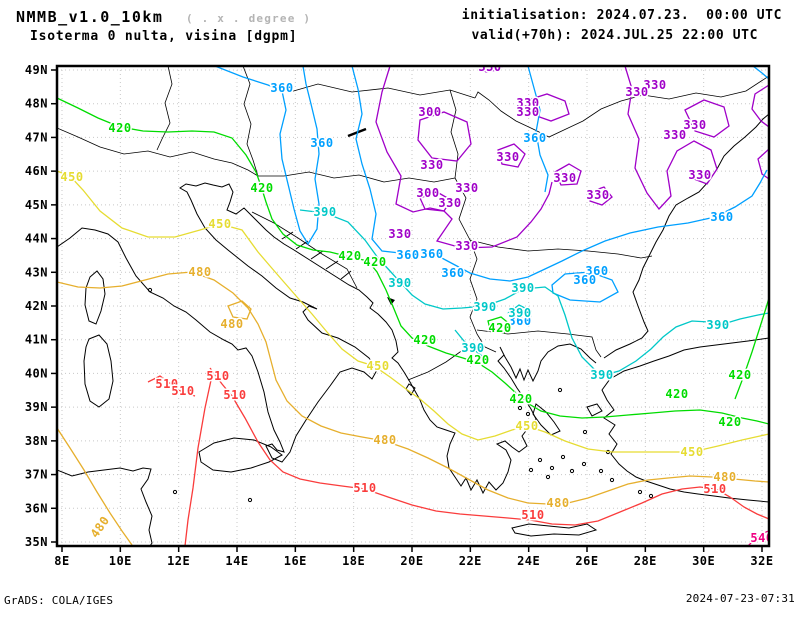 This screenshot has height=618, width=800. Describe the element at coordinates (36, 508) in the screenshot. I see `lat-axis-label: 36N` at that location.